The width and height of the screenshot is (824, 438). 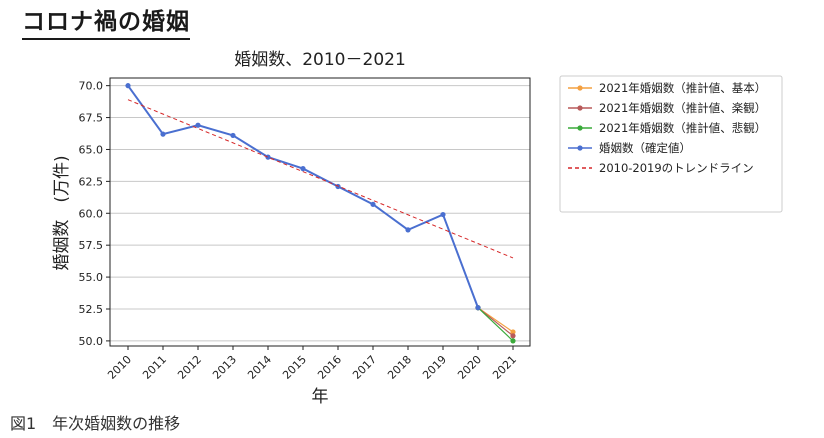 I want to click on x-tick-label: 2012, so click(x=189, y=367).